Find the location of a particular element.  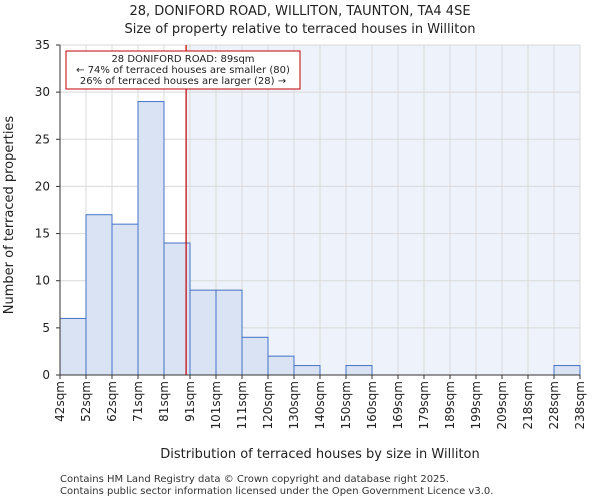

x-tick-label: 218sqm is located at coordinates (528, 405).